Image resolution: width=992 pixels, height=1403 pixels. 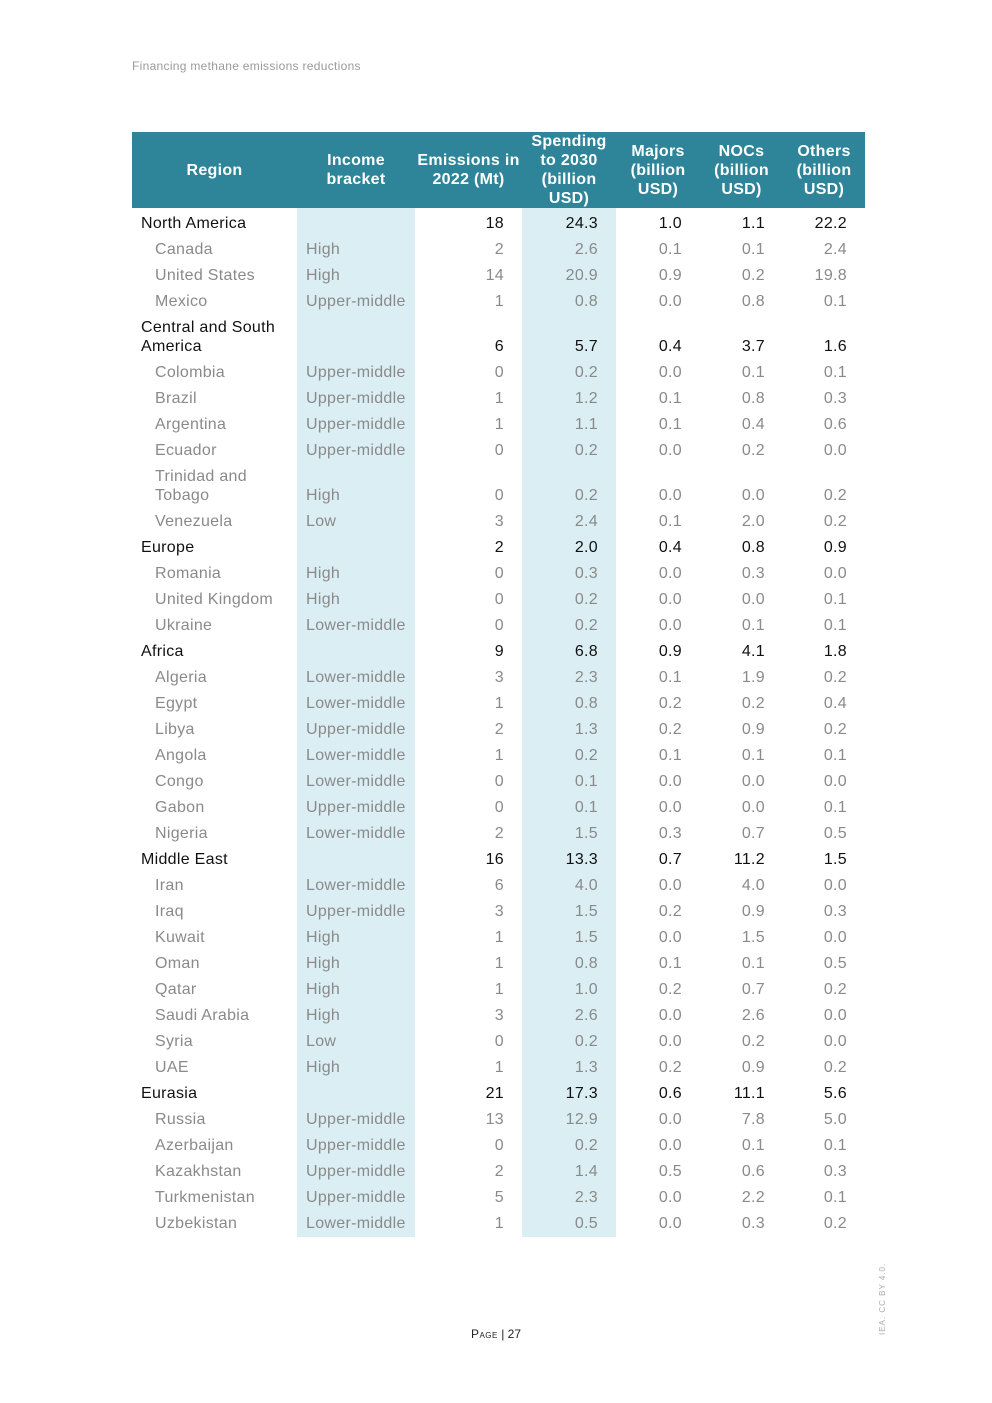 What do you see at coordinates (494, 1119) in the screenshot?
I see `cell-emissions: 13` at bounding box center [494, 1119].